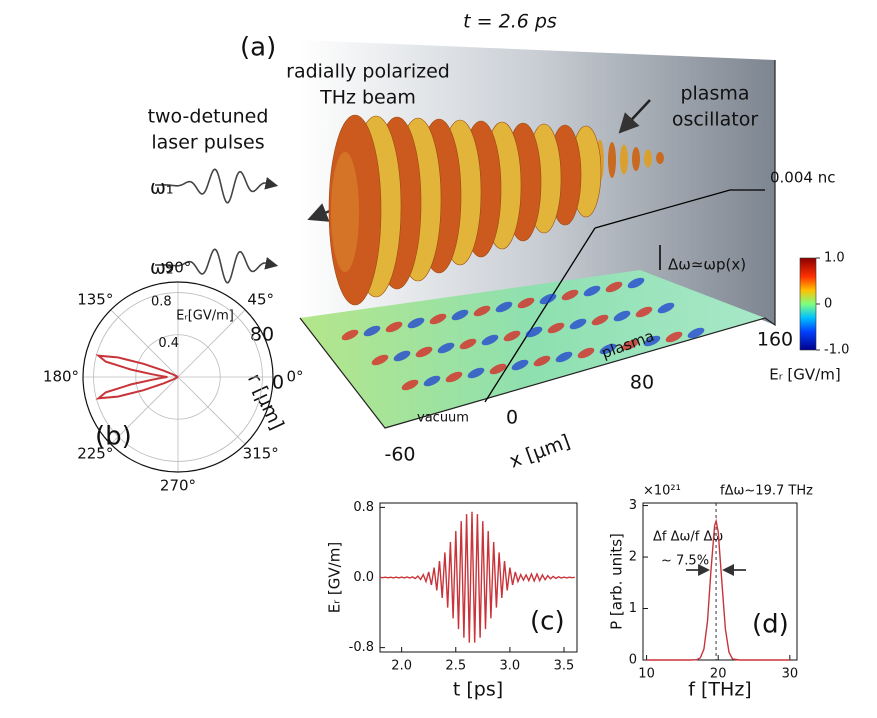  Describe the element at coordinates (685, 561) in the screenshot. I see `width-label: ~ 7.5%` at that location.